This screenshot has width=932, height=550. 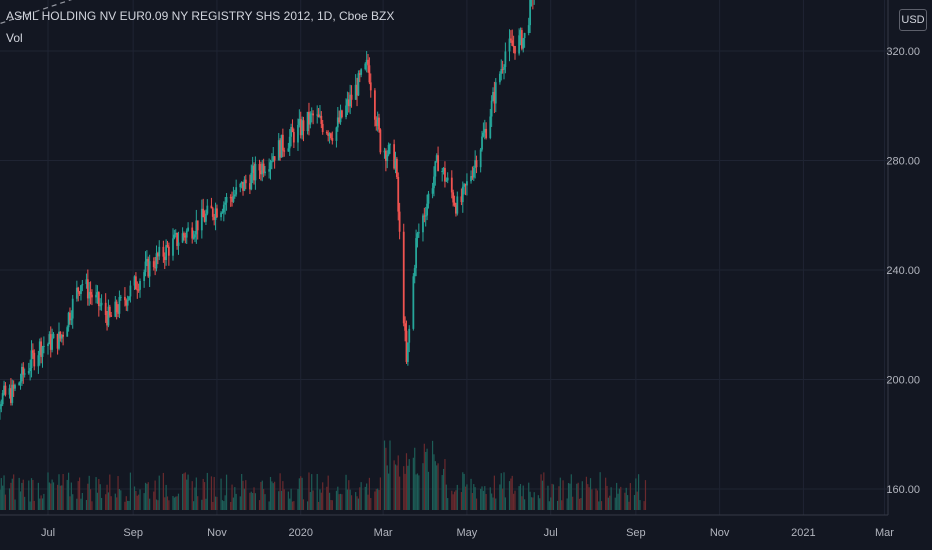 I want to click on volume-bars, so click(x=323, y=475).